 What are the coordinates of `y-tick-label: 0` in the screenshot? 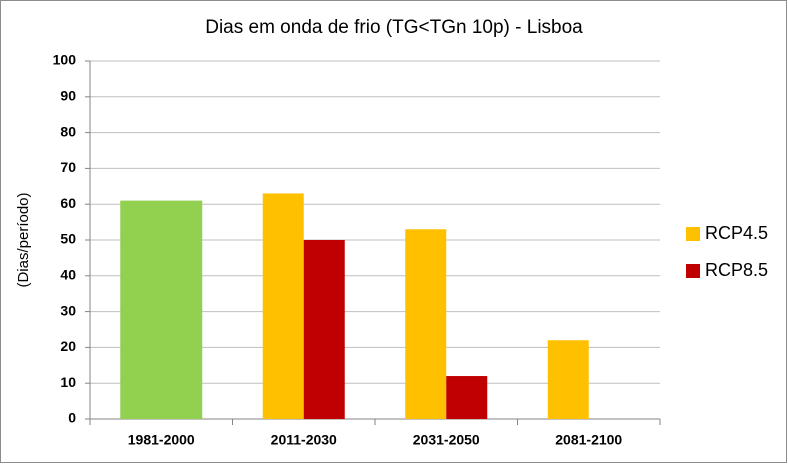 It's located at (72, 418).